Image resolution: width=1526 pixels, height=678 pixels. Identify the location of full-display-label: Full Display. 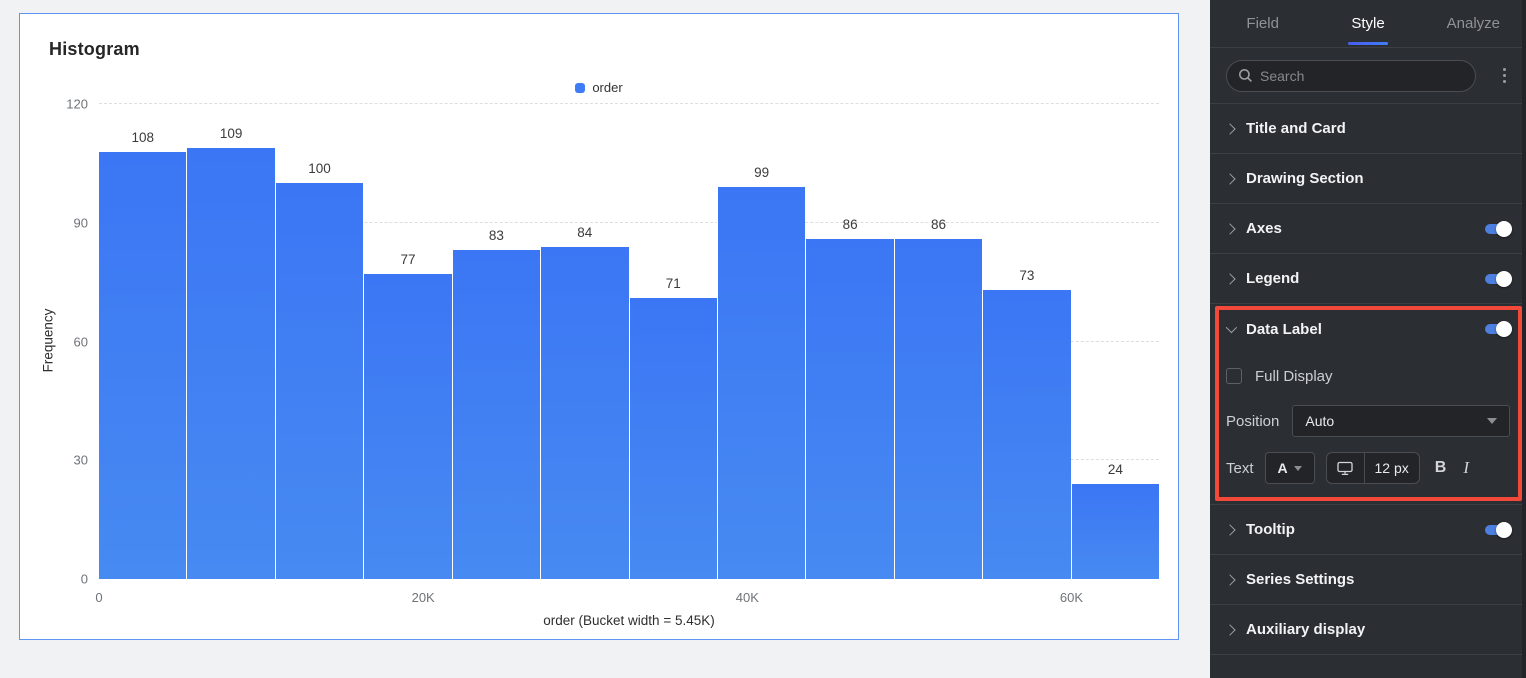
(1294, 376).